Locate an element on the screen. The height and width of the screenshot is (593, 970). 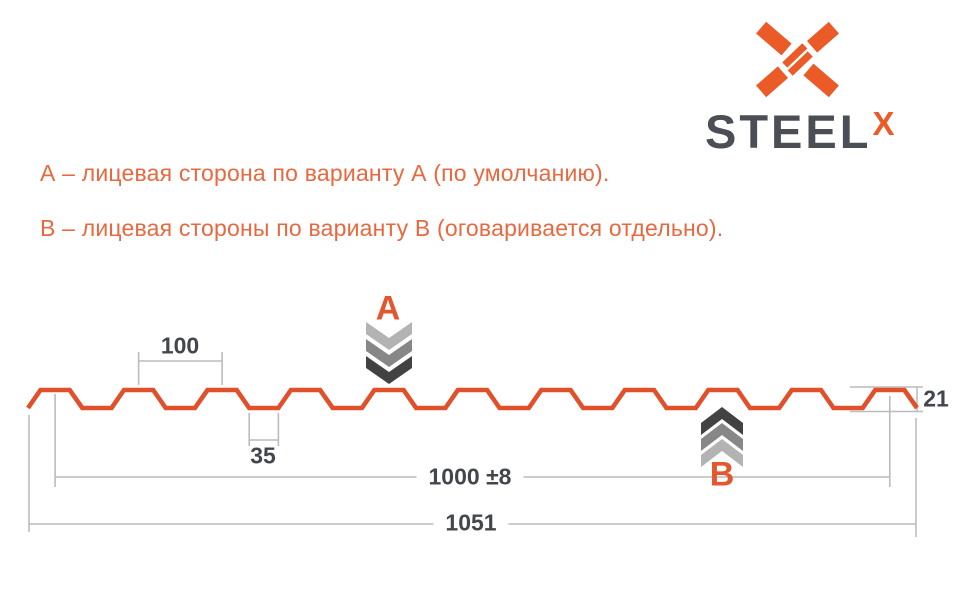
sheet-profile-line is located at coordinates (472, 399).